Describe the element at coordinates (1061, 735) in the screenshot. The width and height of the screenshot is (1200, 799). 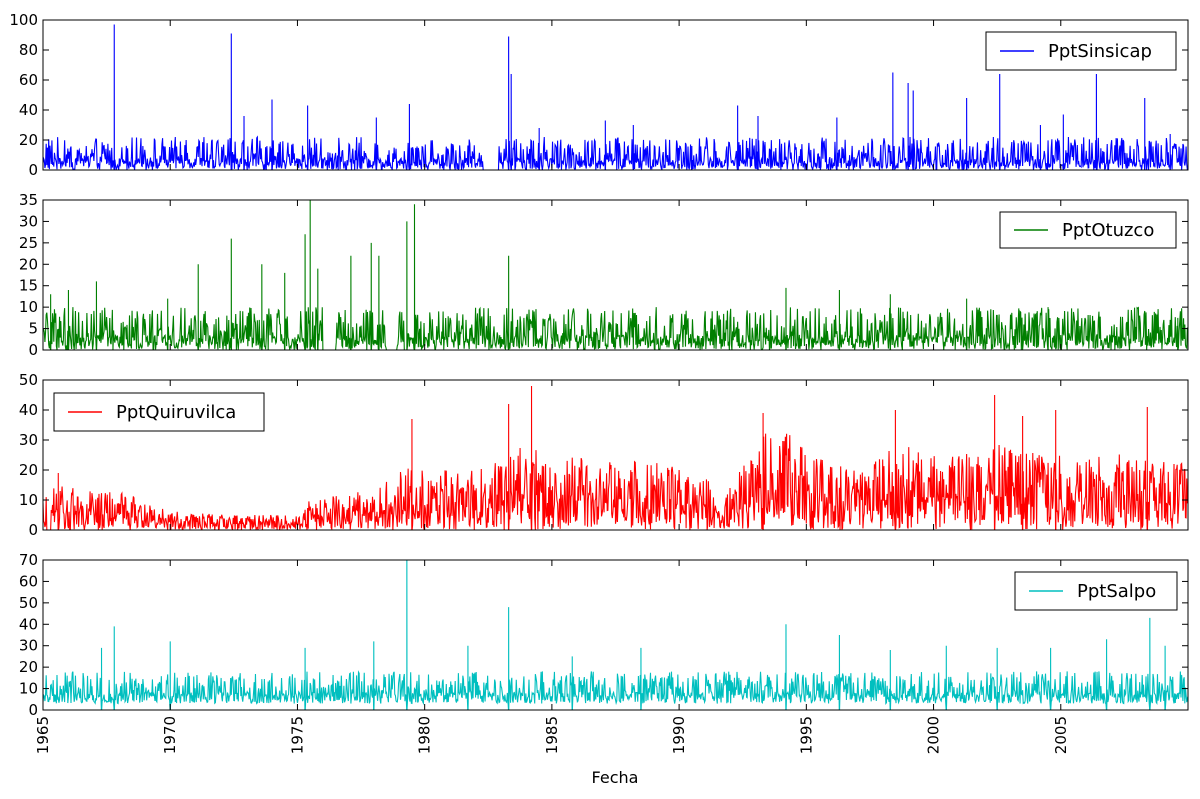
I see `x-tick-label: 2005` at that location.